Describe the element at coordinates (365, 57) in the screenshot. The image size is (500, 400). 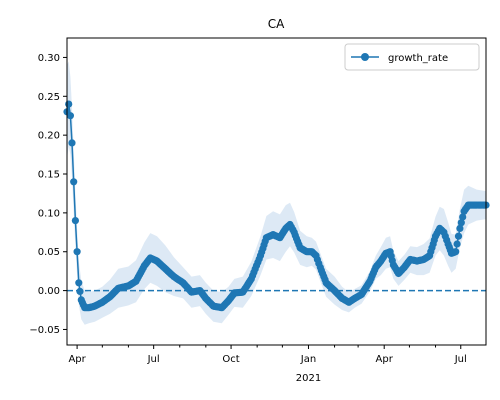
I see `legend-marker` at that location.